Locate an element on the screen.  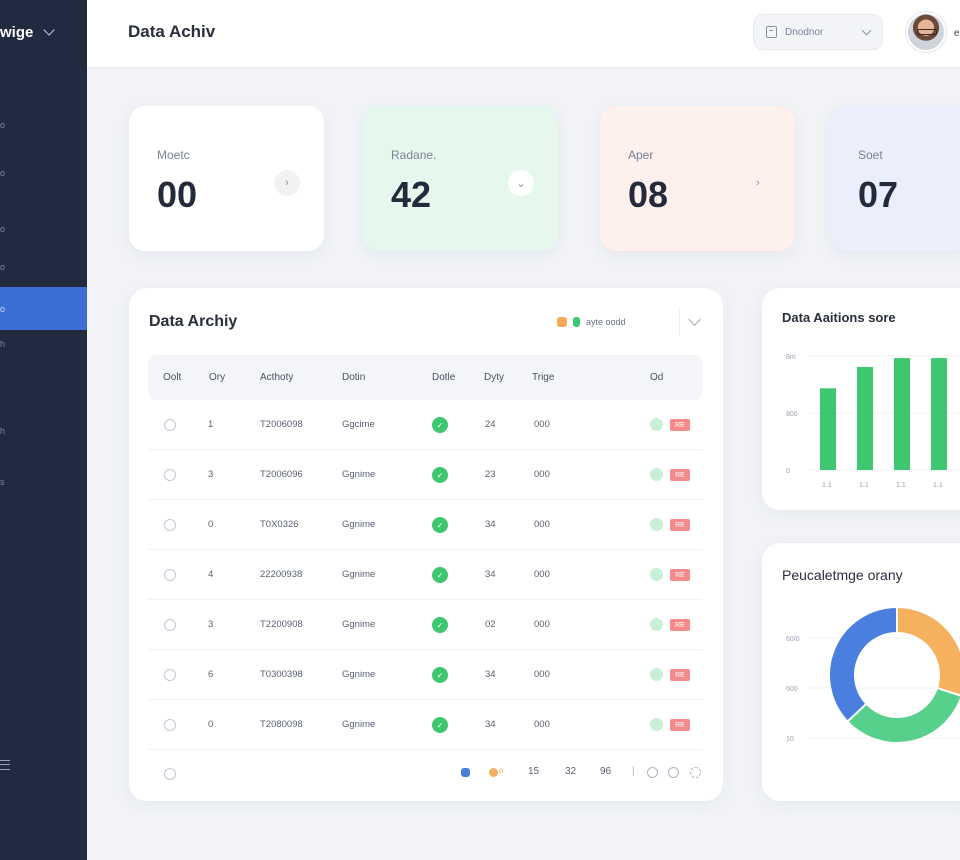
select-all-checkbox is located at coordinates (170, 774).